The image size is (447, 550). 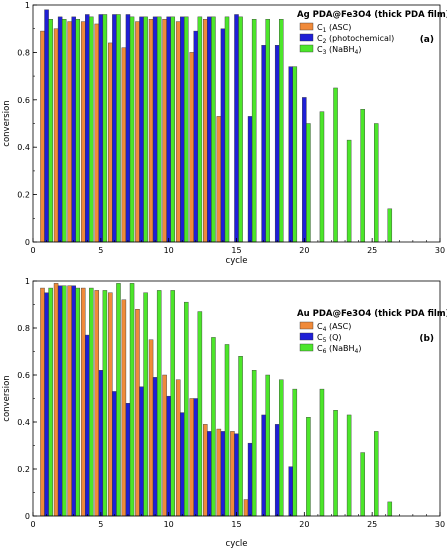 What do you see at coordinates (100, 524) in the screenshot?
I see `x-tick-label: 5` at bounding box center [100, 524].